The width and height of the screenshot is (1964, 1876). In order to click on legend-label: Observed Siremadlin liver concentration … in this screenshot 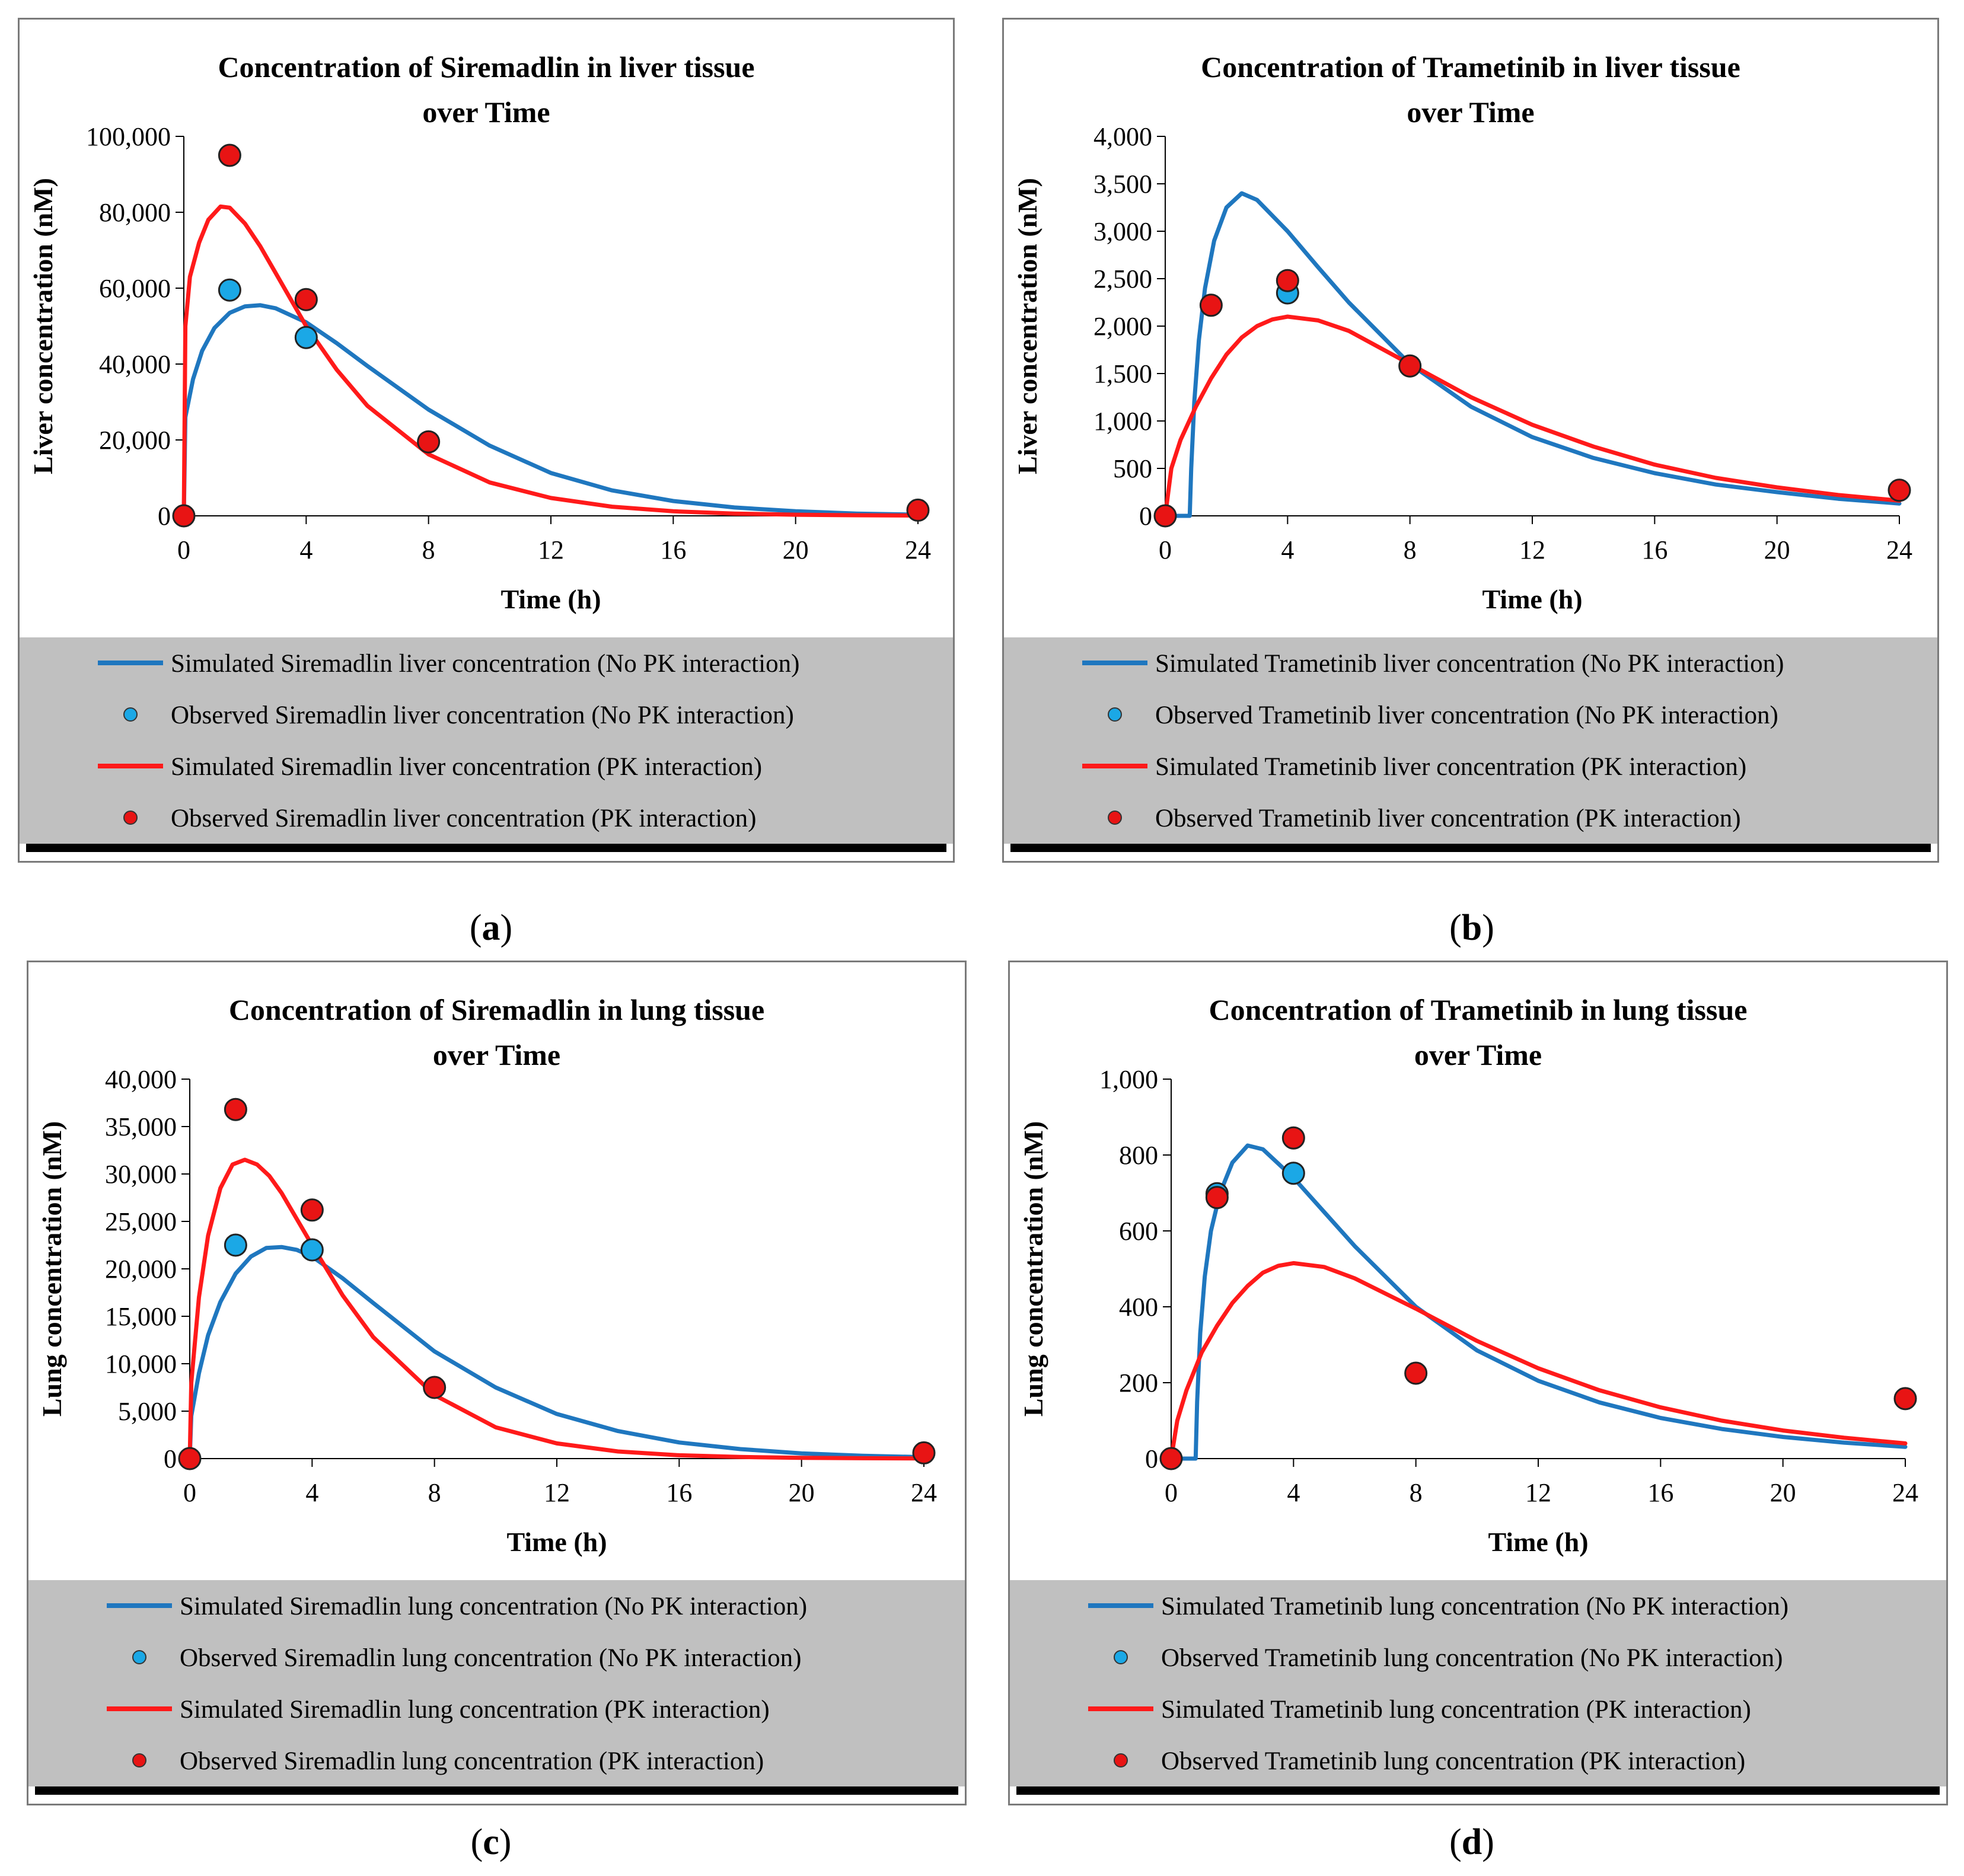, I will do `click(464, 818)`.